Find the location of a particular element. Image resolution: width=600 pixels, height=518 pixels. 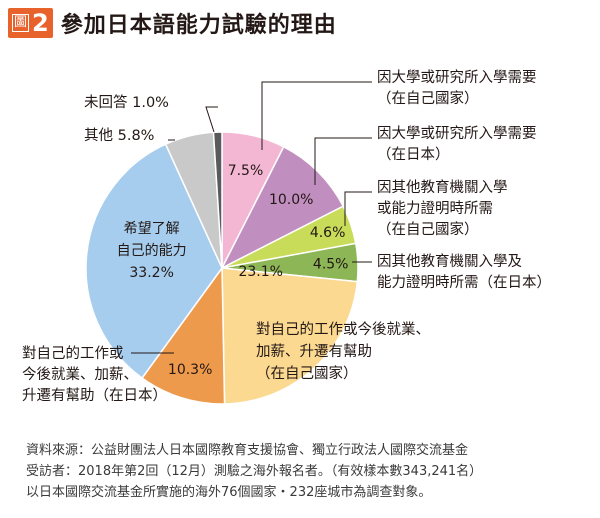

slice-value: 23.1% is located at coordinates (260, 272).